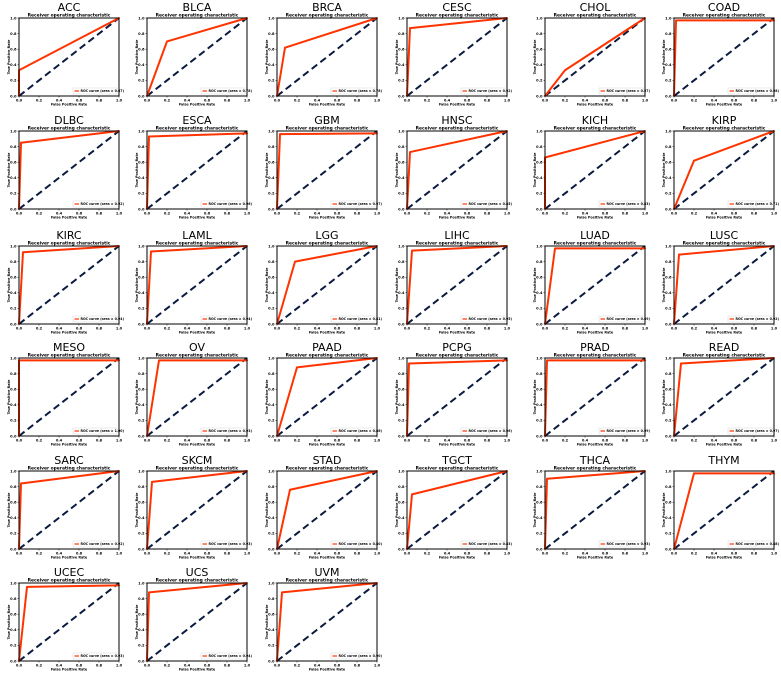 The image size is (781, 674). I want to click on panel-title: UCEC, so click(69, 572).